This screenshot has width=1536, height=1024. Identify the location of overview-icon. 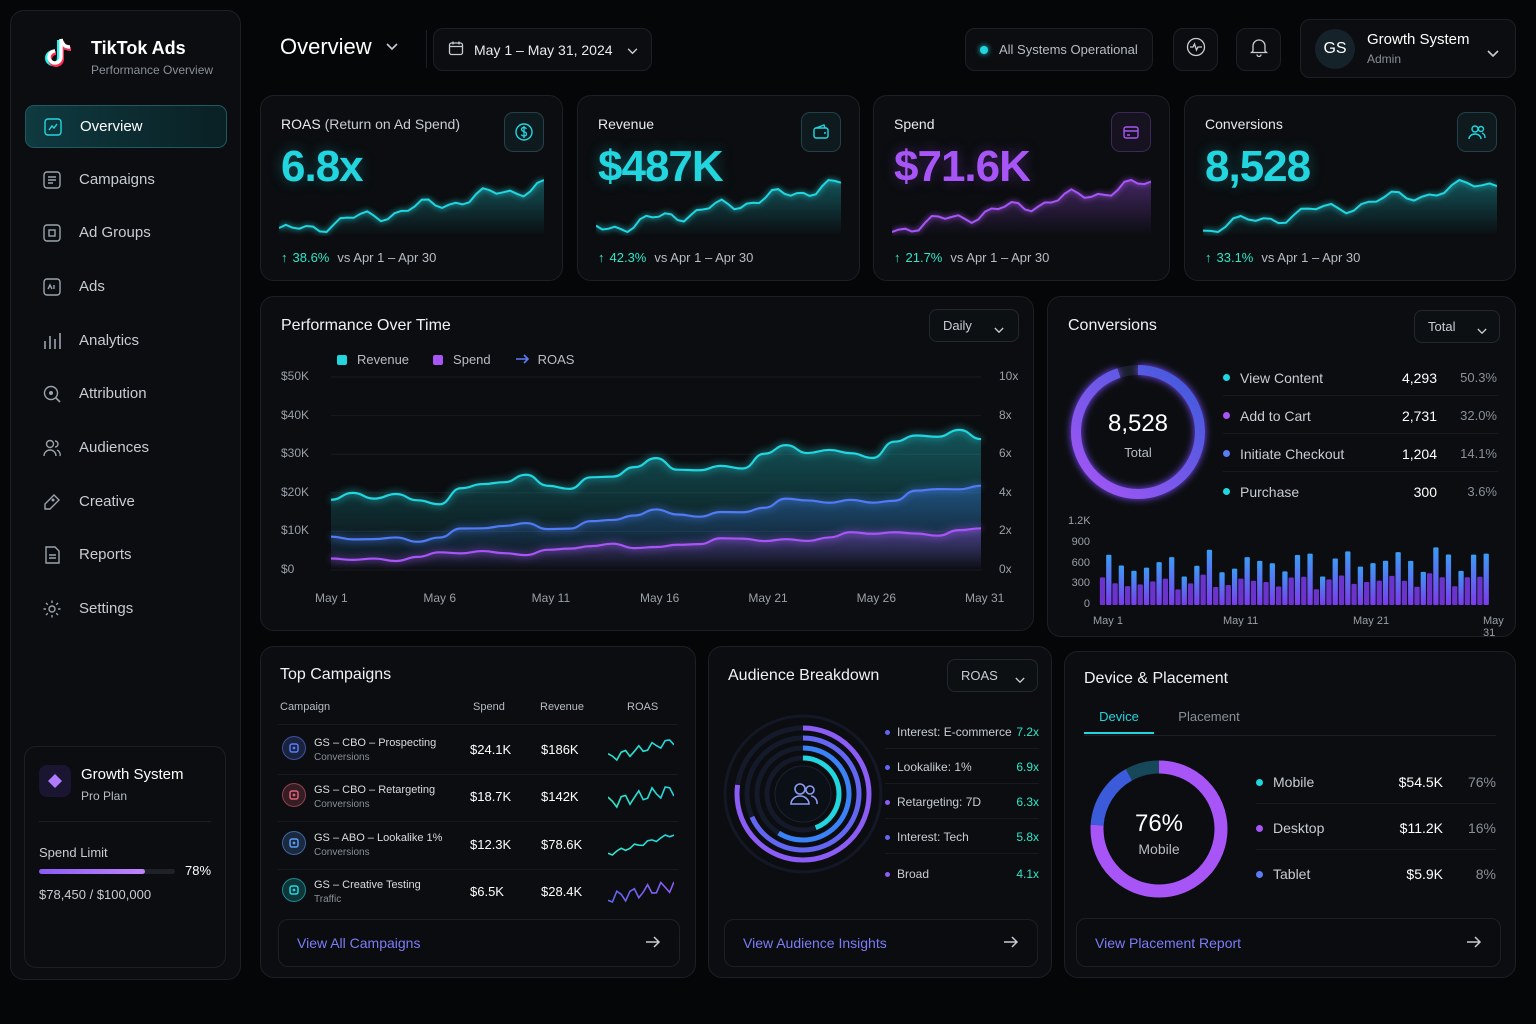
(53, 127).